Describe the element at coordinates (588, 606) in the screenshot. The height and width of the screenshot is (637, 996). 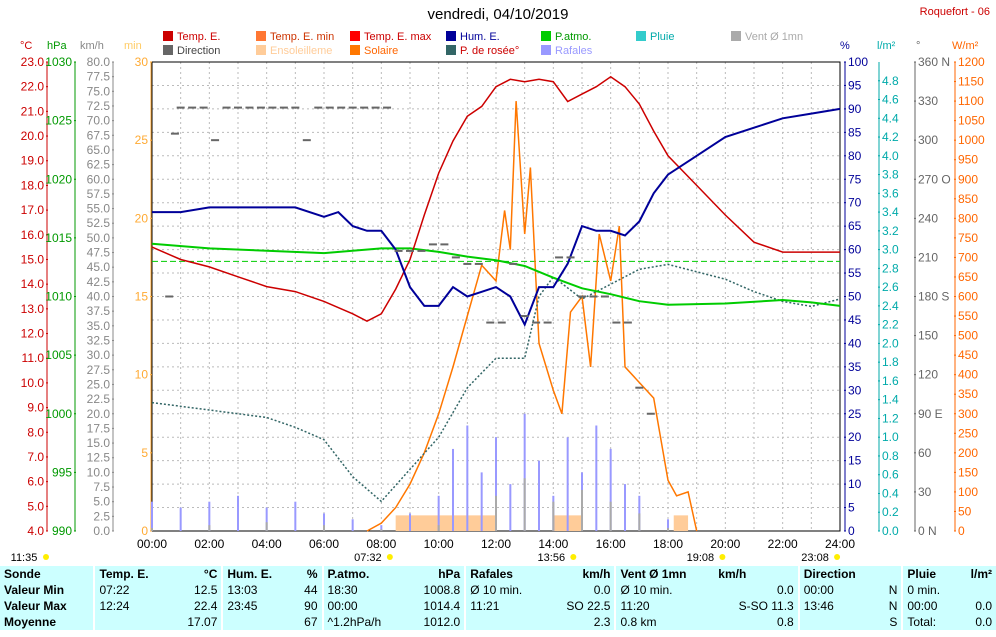
I see `stats-cell: SO 22.5` at that location.